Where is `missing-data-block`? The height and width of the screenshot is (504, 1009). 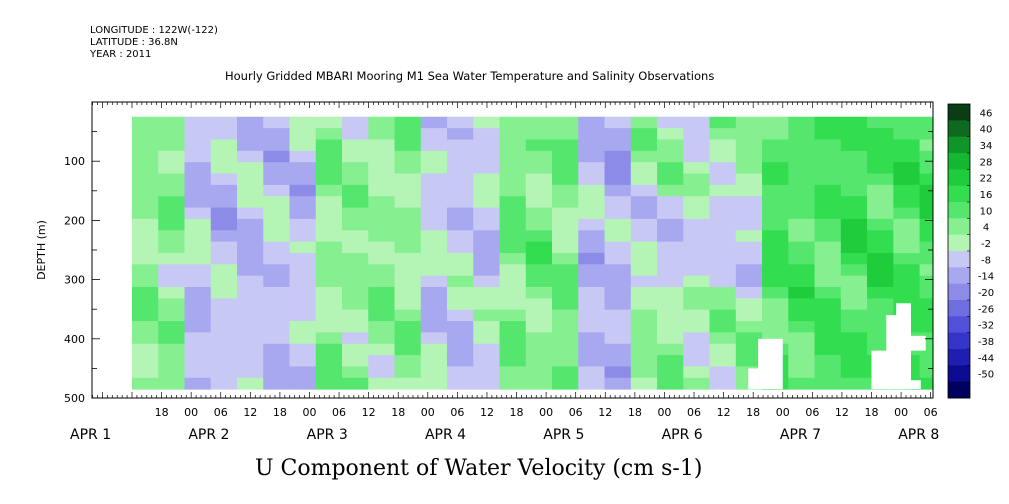
missing-data-block is located at coordinates (915, 385).